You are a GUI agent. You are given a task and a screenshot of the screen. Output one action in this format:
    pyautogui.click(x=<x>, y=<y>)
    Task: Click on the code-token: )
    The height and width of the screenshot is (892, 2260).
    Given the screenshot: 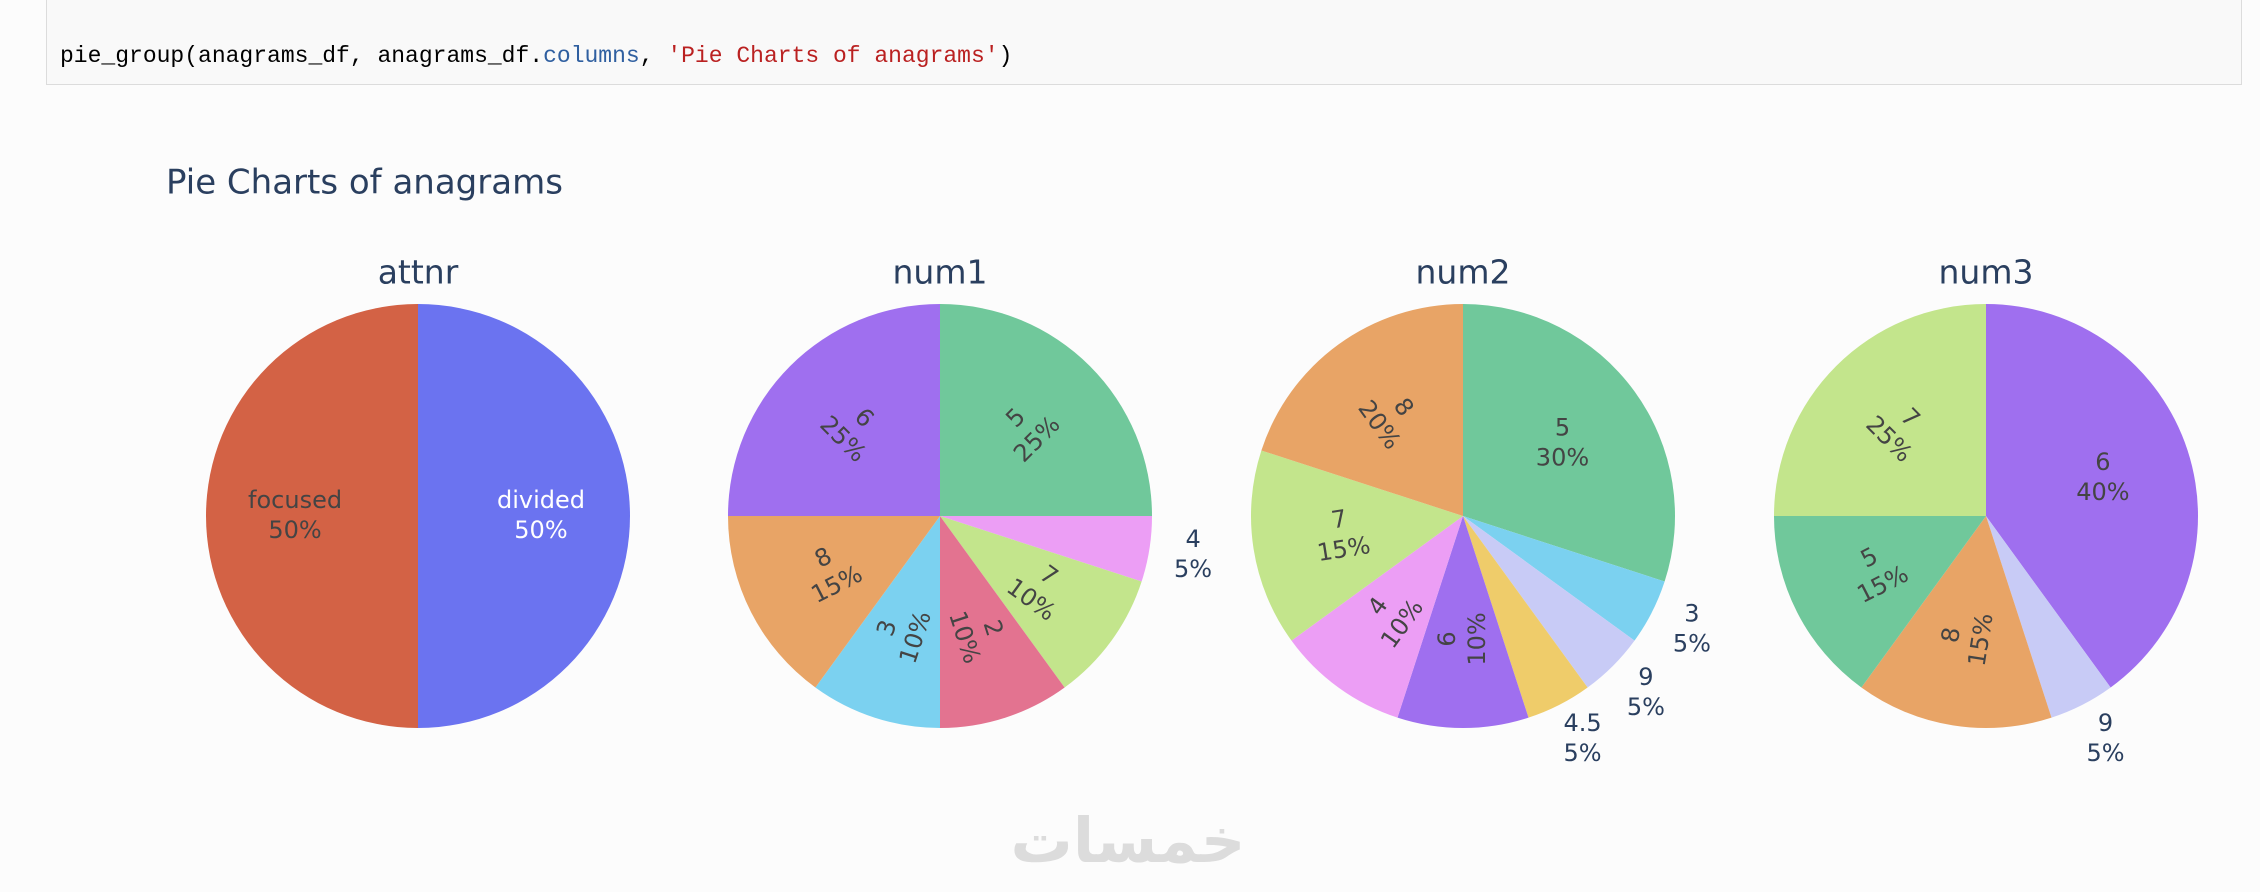 What is the action you would take?
    pyautogui.click(x=1005, y=56)
    